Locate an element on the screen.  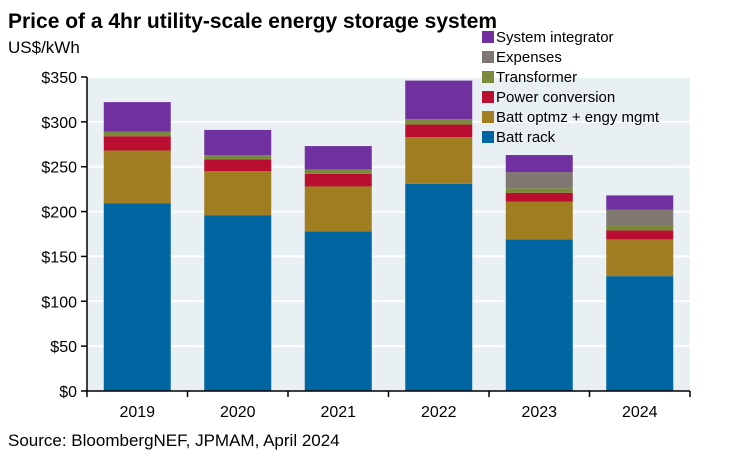
y-tick-label: $100 is located at coordinates (59, 302).